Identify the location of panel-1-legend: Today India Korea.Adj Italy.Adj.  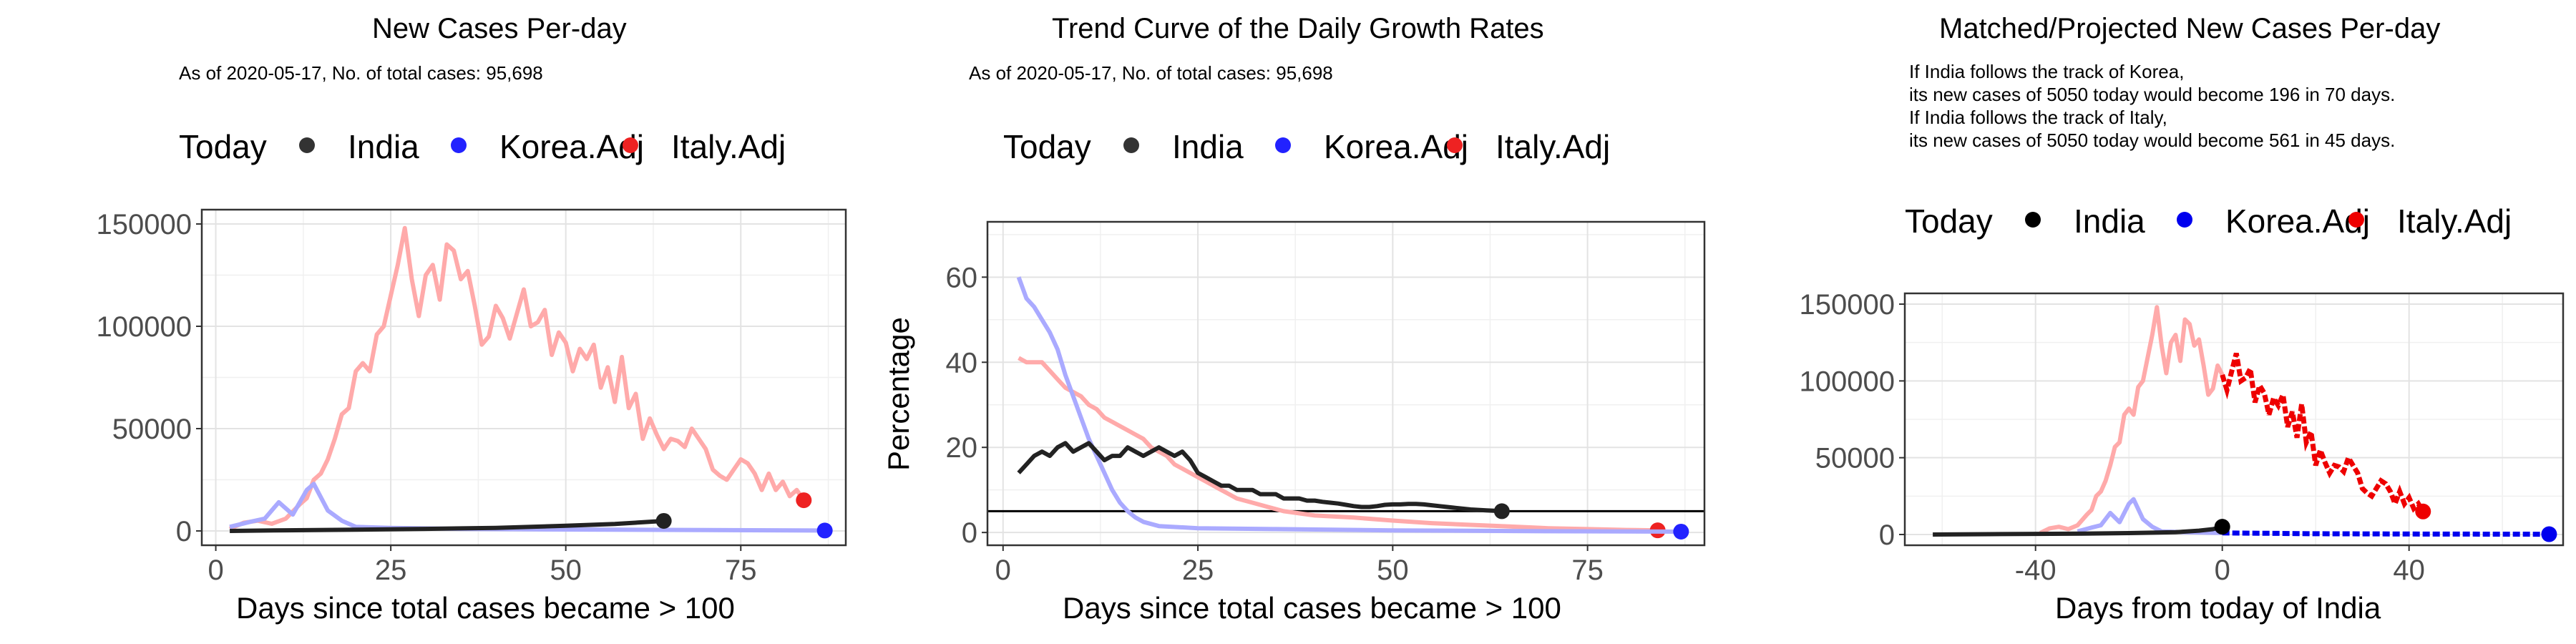
(522, 148).